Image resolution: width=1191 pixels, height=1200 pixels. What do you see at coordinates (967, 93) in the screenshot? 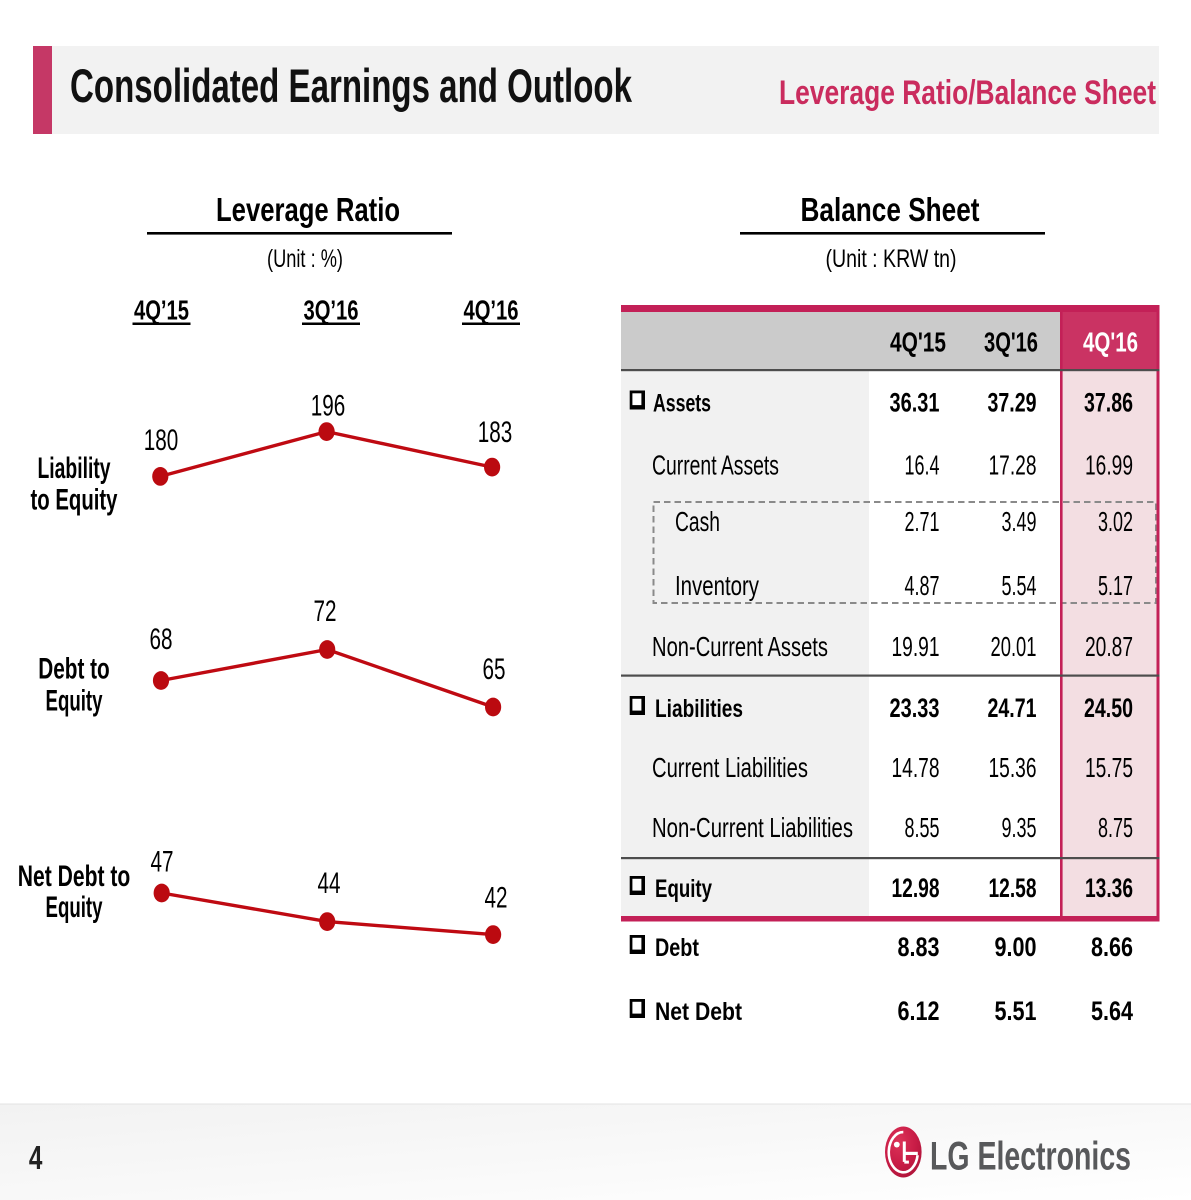
I see `svg-text: Leverage Ratio/Balance Sheet` at bounding box center [967, 93].